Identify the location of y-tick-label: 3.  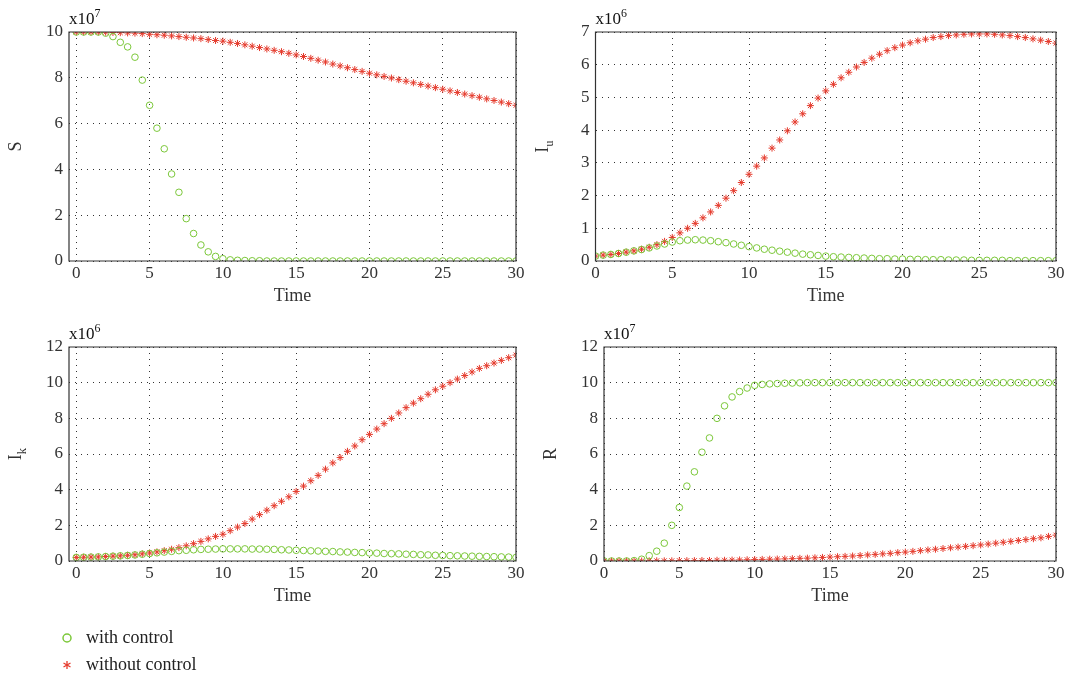
(585, 162).